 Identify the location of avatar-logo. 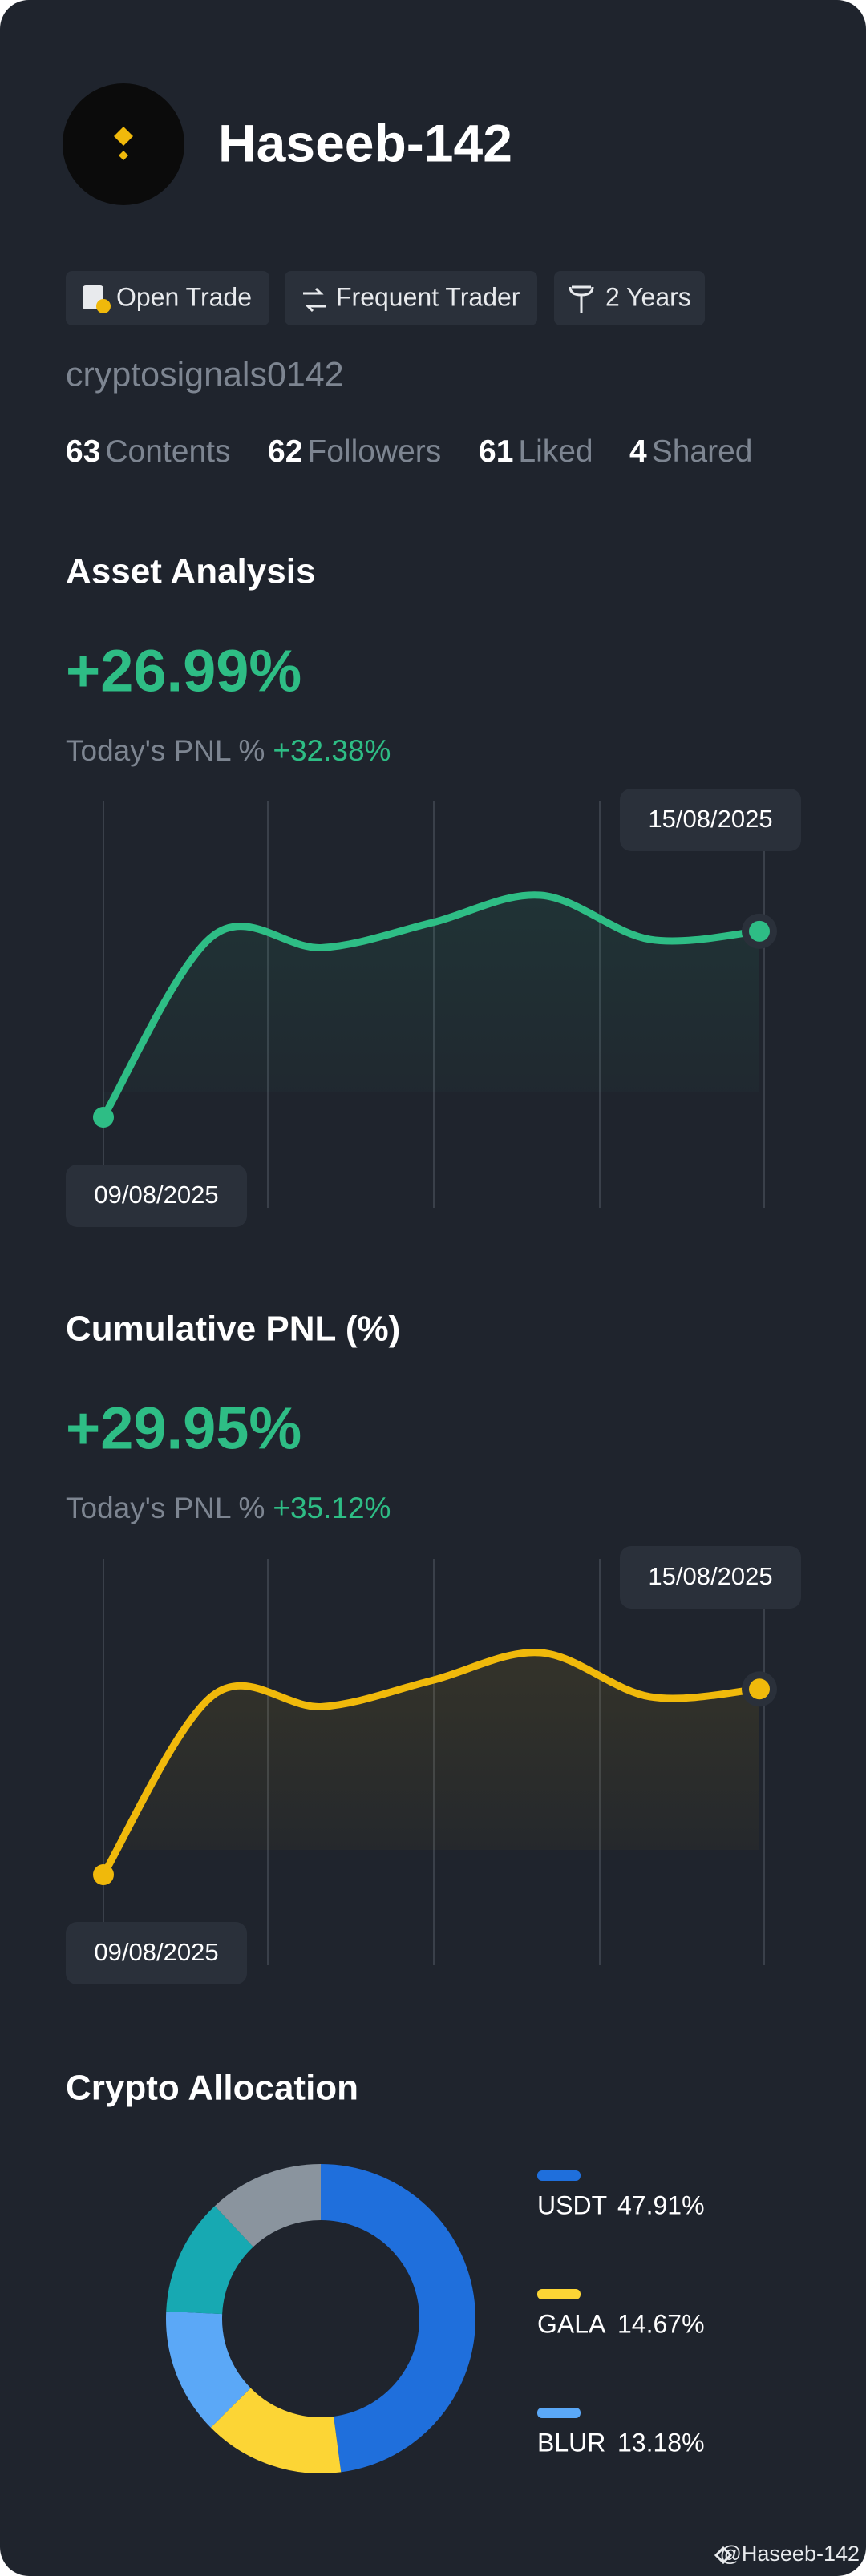
(123, 143).